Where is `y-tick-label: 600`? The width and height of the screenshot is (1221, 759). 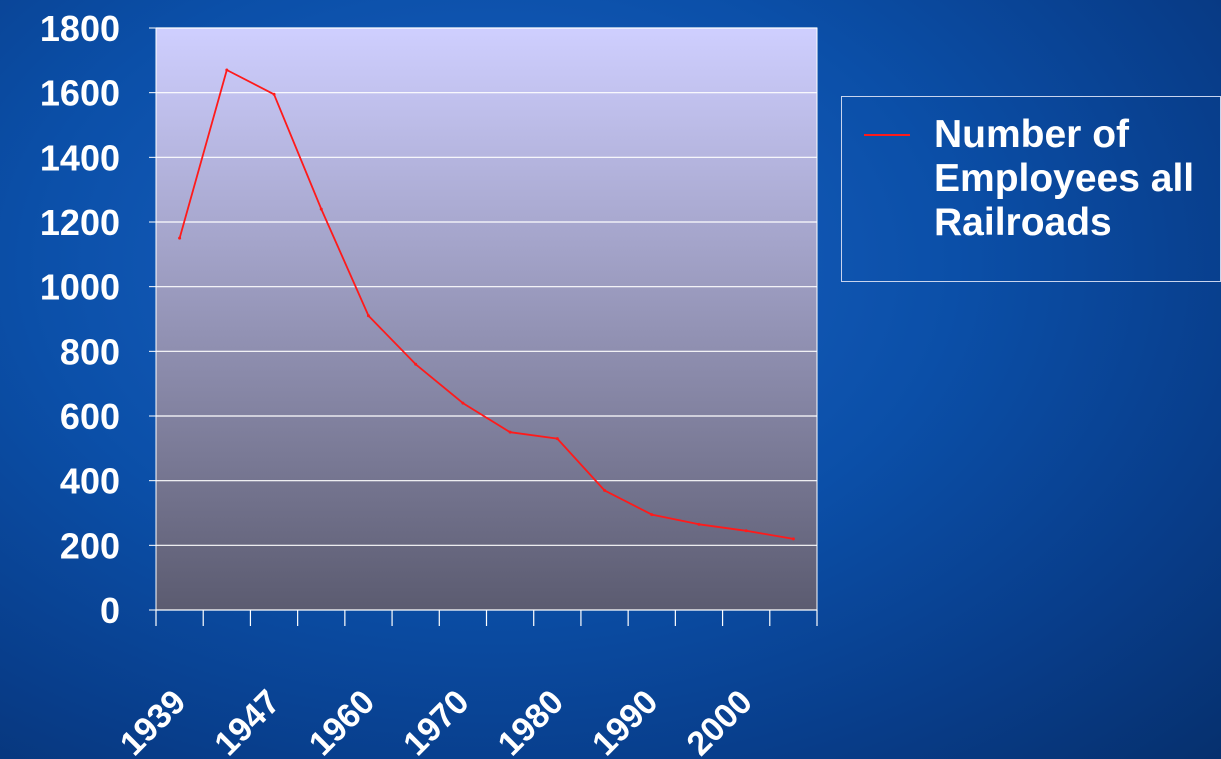
y-tick-label: 600 is located at coordinates (90, 416).